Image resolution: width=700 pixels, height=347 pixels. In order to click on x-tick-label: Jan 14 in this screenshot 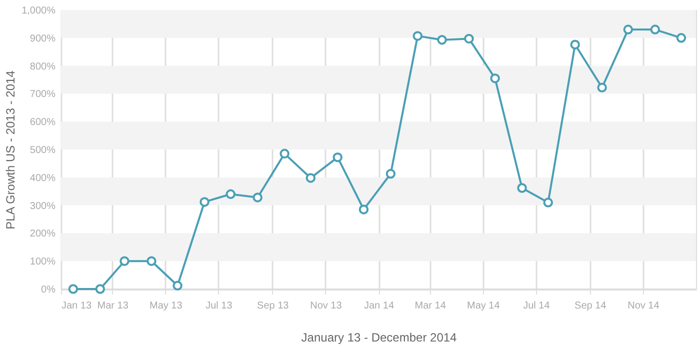, I will do `click(379, 306)`.